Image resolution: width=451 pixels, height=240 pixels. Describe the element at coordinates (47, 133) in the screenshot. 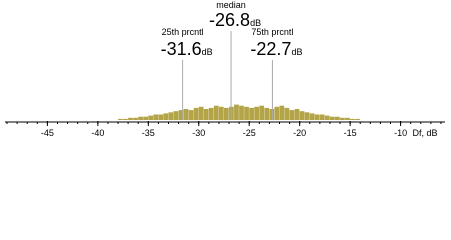

I see `x-tick-label: -45` at that location.